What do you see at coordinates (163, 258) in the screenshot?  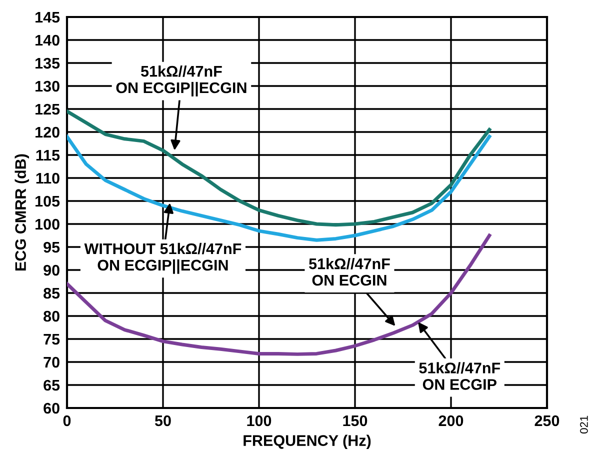 I see `annotation: WITHOUT 51kΩ//47nF ON ECGIP||ECGIN` at bounding box center [163, 258].